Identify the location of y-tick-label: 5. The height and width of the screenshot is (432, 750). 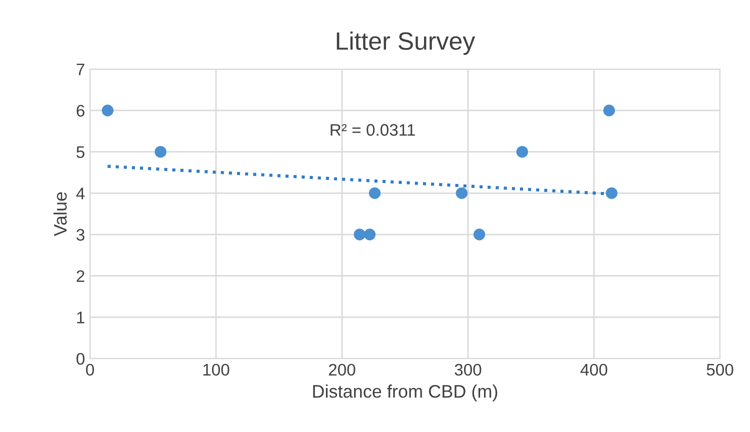
(80, 152).